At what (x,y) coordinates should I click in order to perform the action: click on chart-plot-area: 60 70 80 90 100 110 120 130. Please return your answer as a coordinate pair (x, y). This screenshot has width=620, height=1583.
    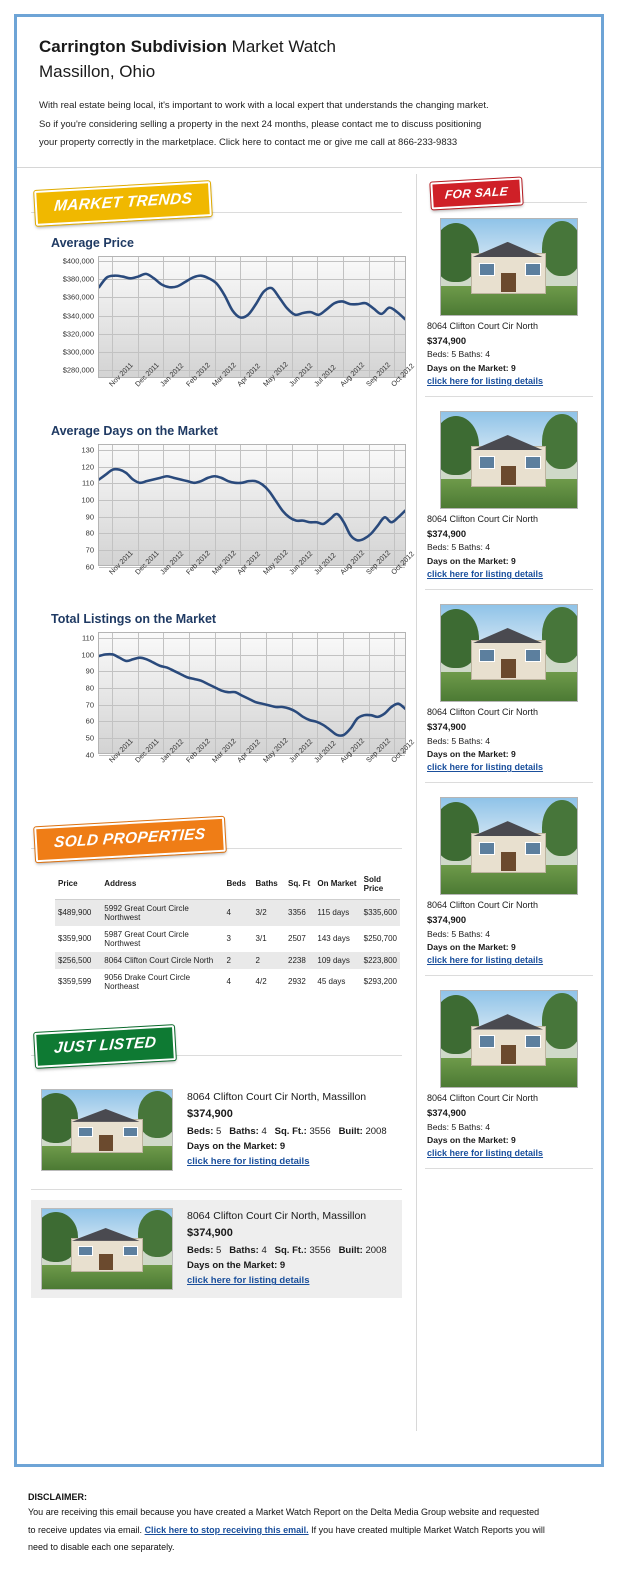
    Looking at the image, I should click on (243, 507).